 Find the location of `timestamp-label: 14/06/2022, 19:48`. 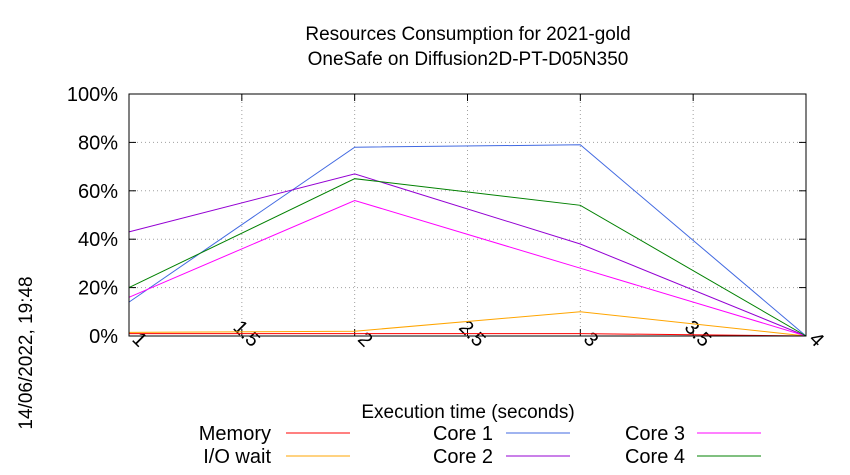

timestamp-label: 14/06/2022, 19:48 is located at coordinates (26, 352).